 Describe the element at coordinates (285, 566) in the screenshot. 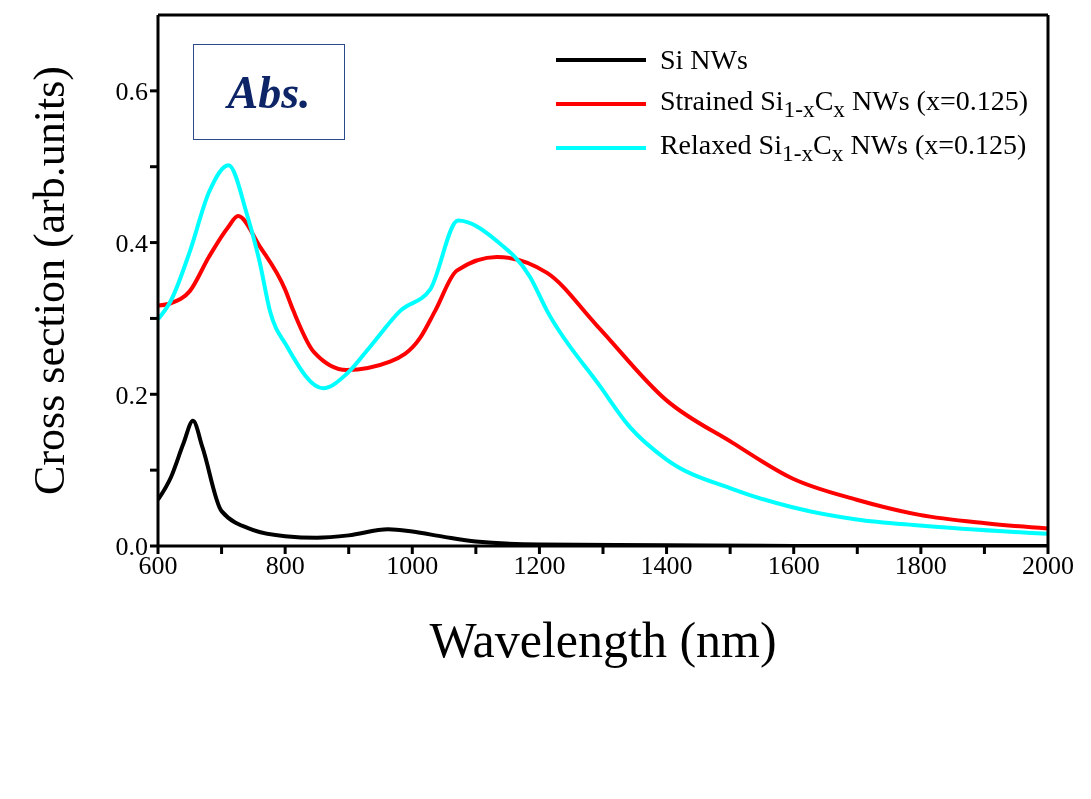

I see `x-tick-label: 800` at that location.